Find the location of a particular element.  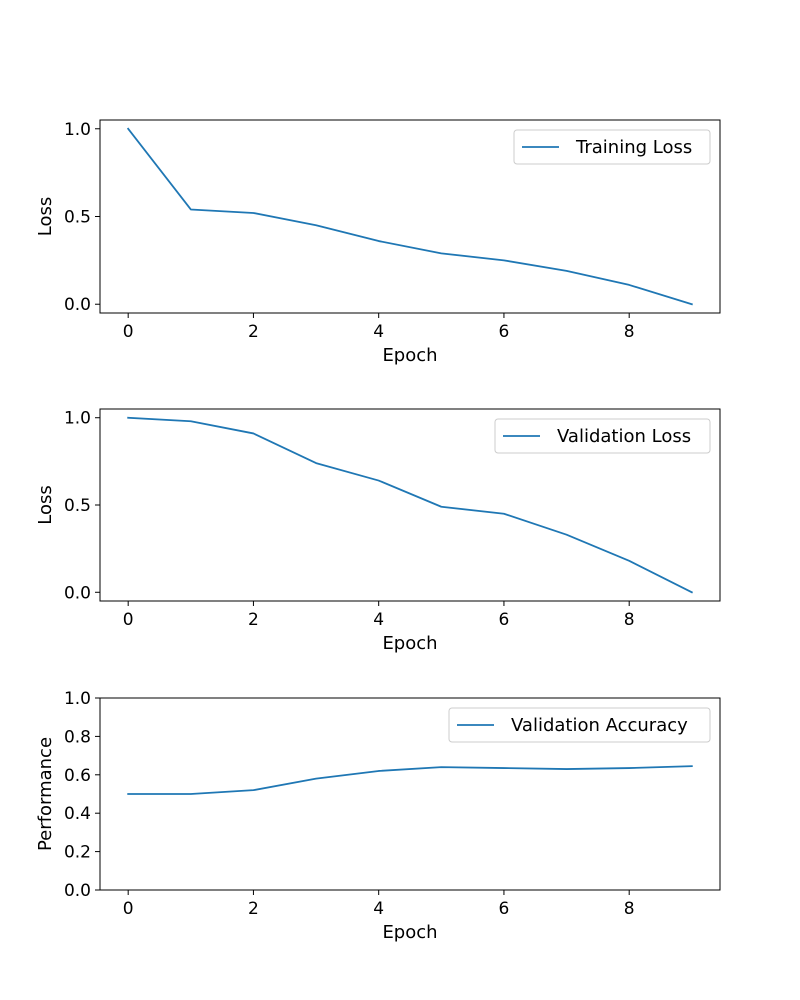

legend: Training Loss is located at coordinates (612, 147).